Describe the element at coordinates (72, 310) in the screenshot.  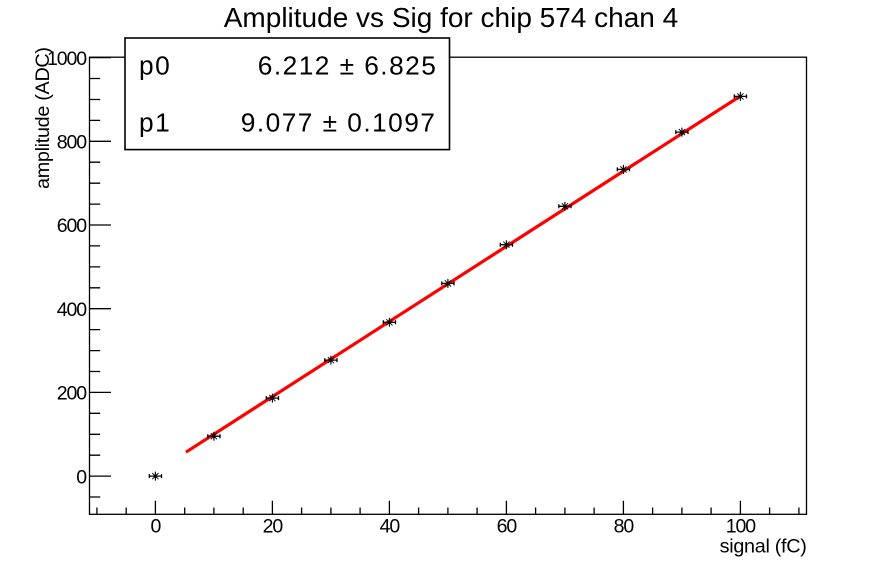
I see `svg-text: 400` at that location.